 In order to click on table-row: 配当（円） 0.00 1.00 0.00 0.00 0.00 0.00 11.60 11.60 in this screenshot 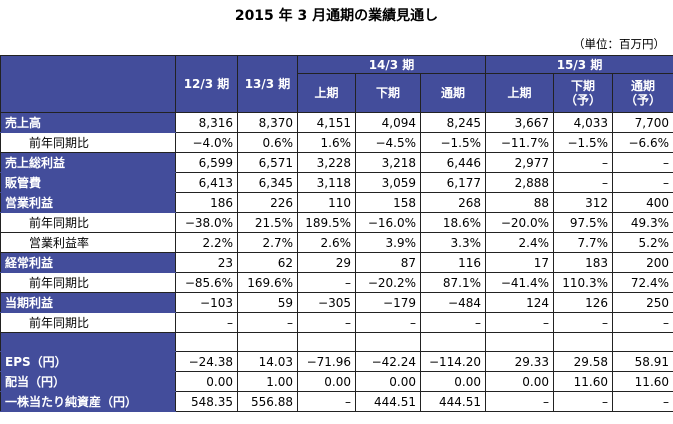, I will do `click(336, 381)`.